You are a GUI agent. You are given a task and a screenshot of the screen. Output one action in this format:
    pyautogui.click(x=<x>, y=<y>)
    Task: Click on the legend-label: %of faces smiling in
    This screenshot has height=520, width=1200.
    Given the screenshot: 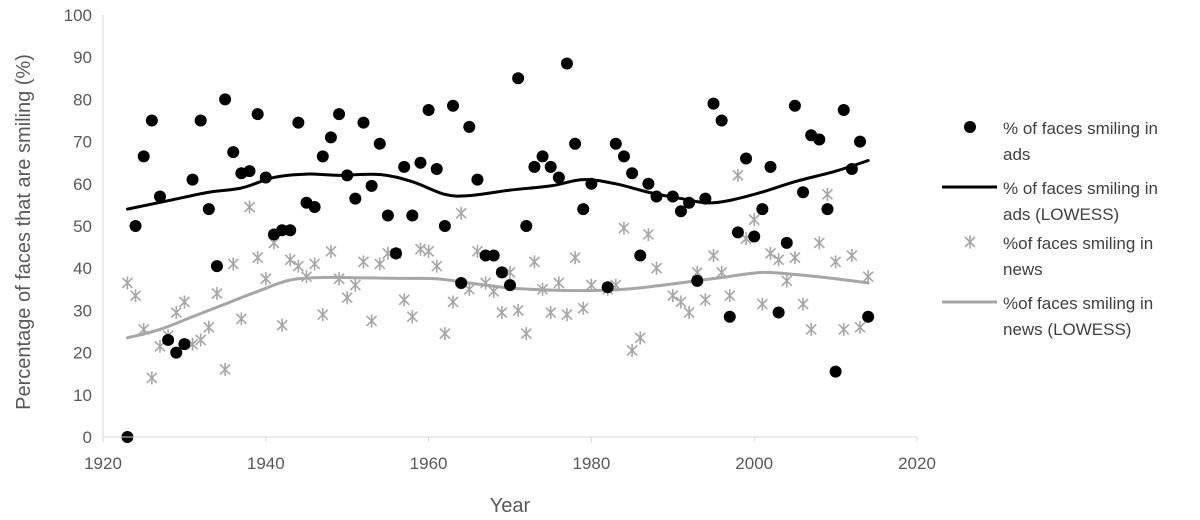 What is the action you would take?
    pyautogui.click(x=1078, y=303)
    